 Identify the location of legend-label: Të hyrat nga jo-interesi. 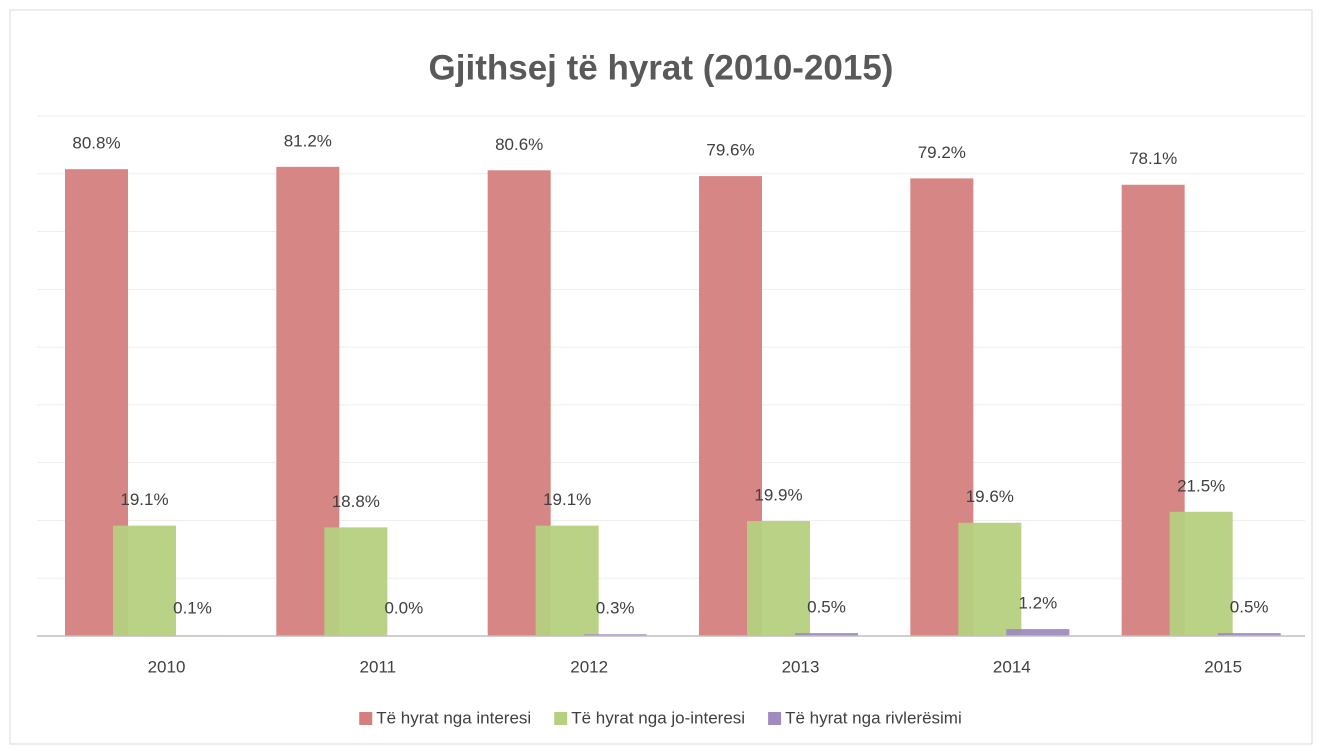
(658, 717).